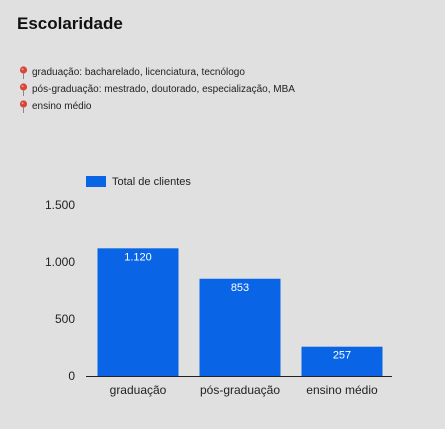 Image resolution: width=445 pixels, height=429 pixels. What do you see at coordinates (157, 106) in the screenshot?
I see `note-item: ensino médio` at bounding box center [157, 106].